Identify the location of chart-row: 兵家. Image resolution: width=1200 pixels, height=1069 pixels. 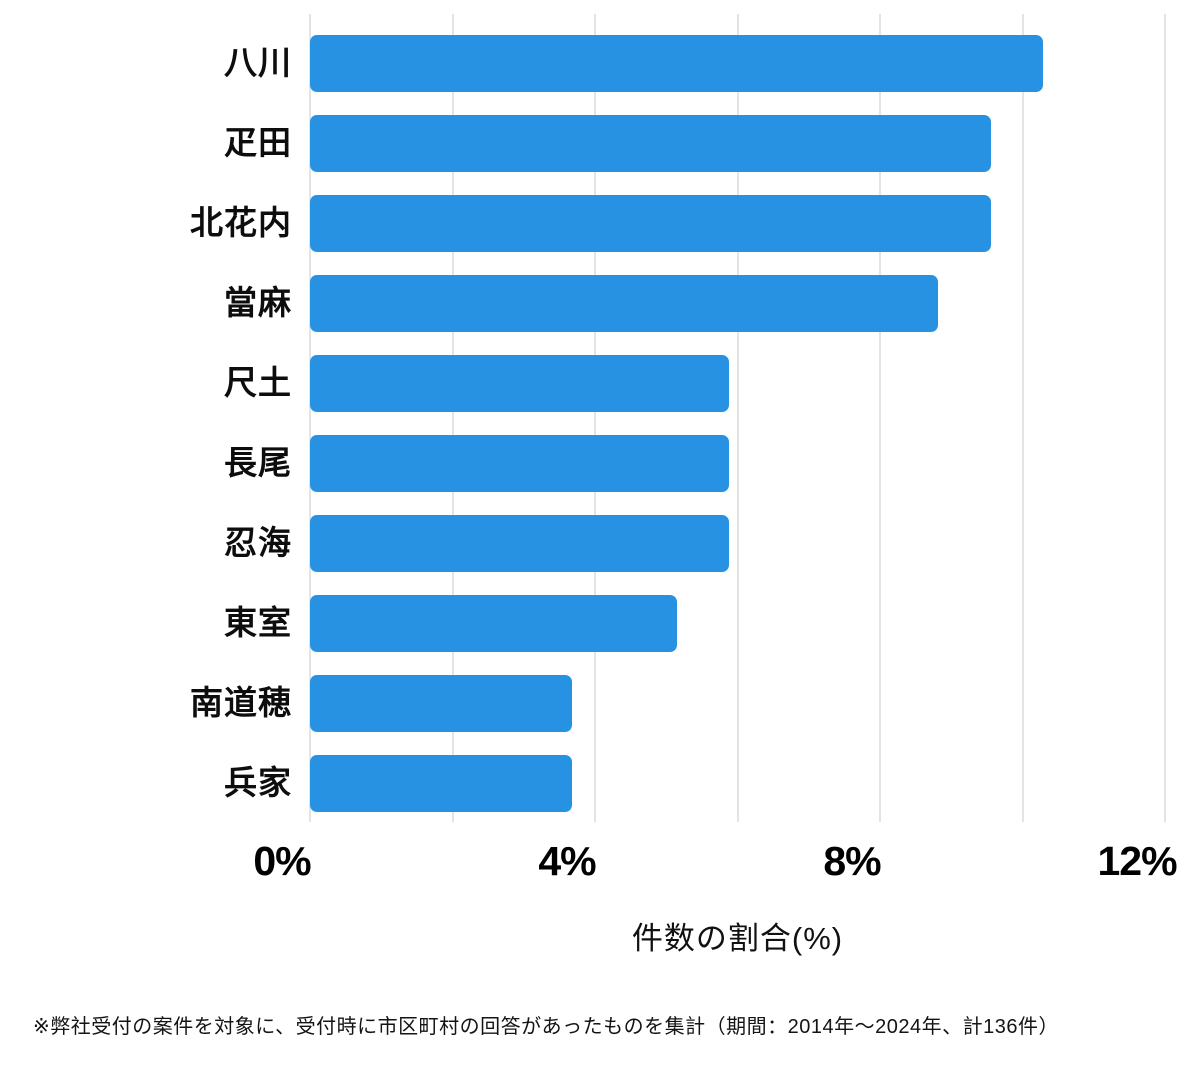
(600, 783).